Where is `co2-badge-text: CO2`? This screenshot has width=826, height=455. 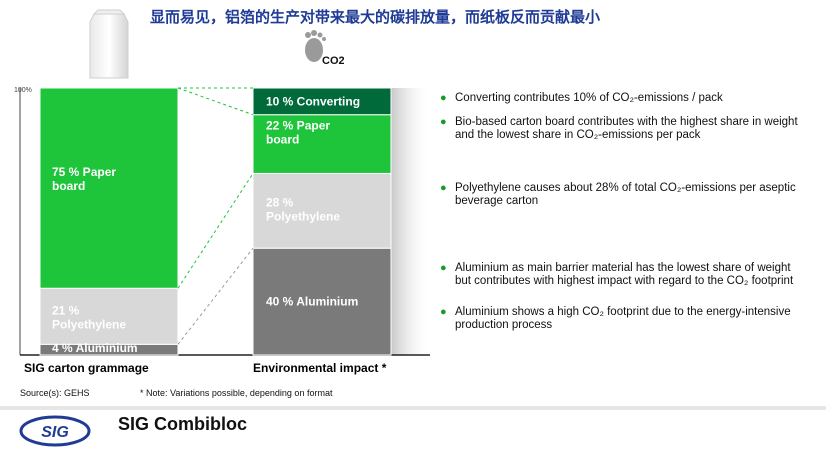
co2-badge-text: CO2 is located at coordinates (333, 61).